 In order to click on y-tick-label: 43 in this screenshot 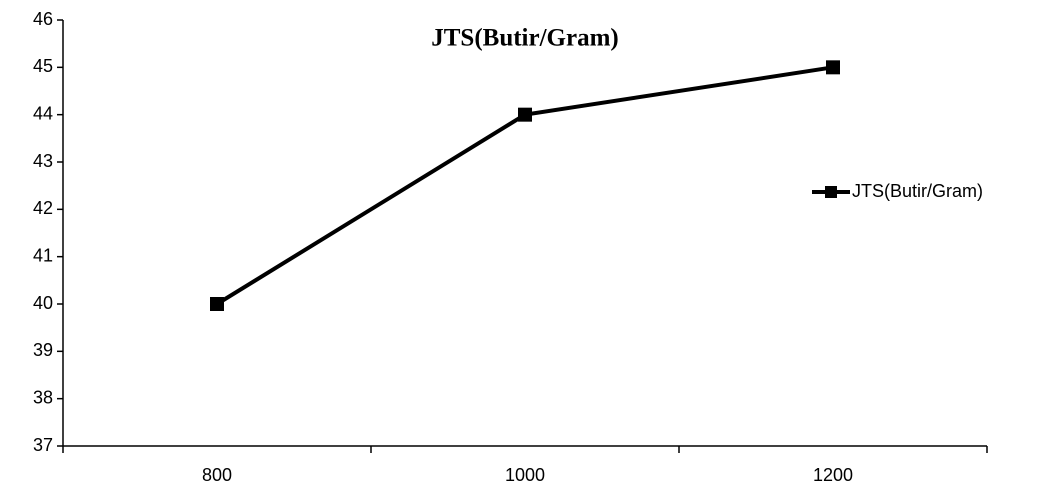, I will do `click(43, 161)`.